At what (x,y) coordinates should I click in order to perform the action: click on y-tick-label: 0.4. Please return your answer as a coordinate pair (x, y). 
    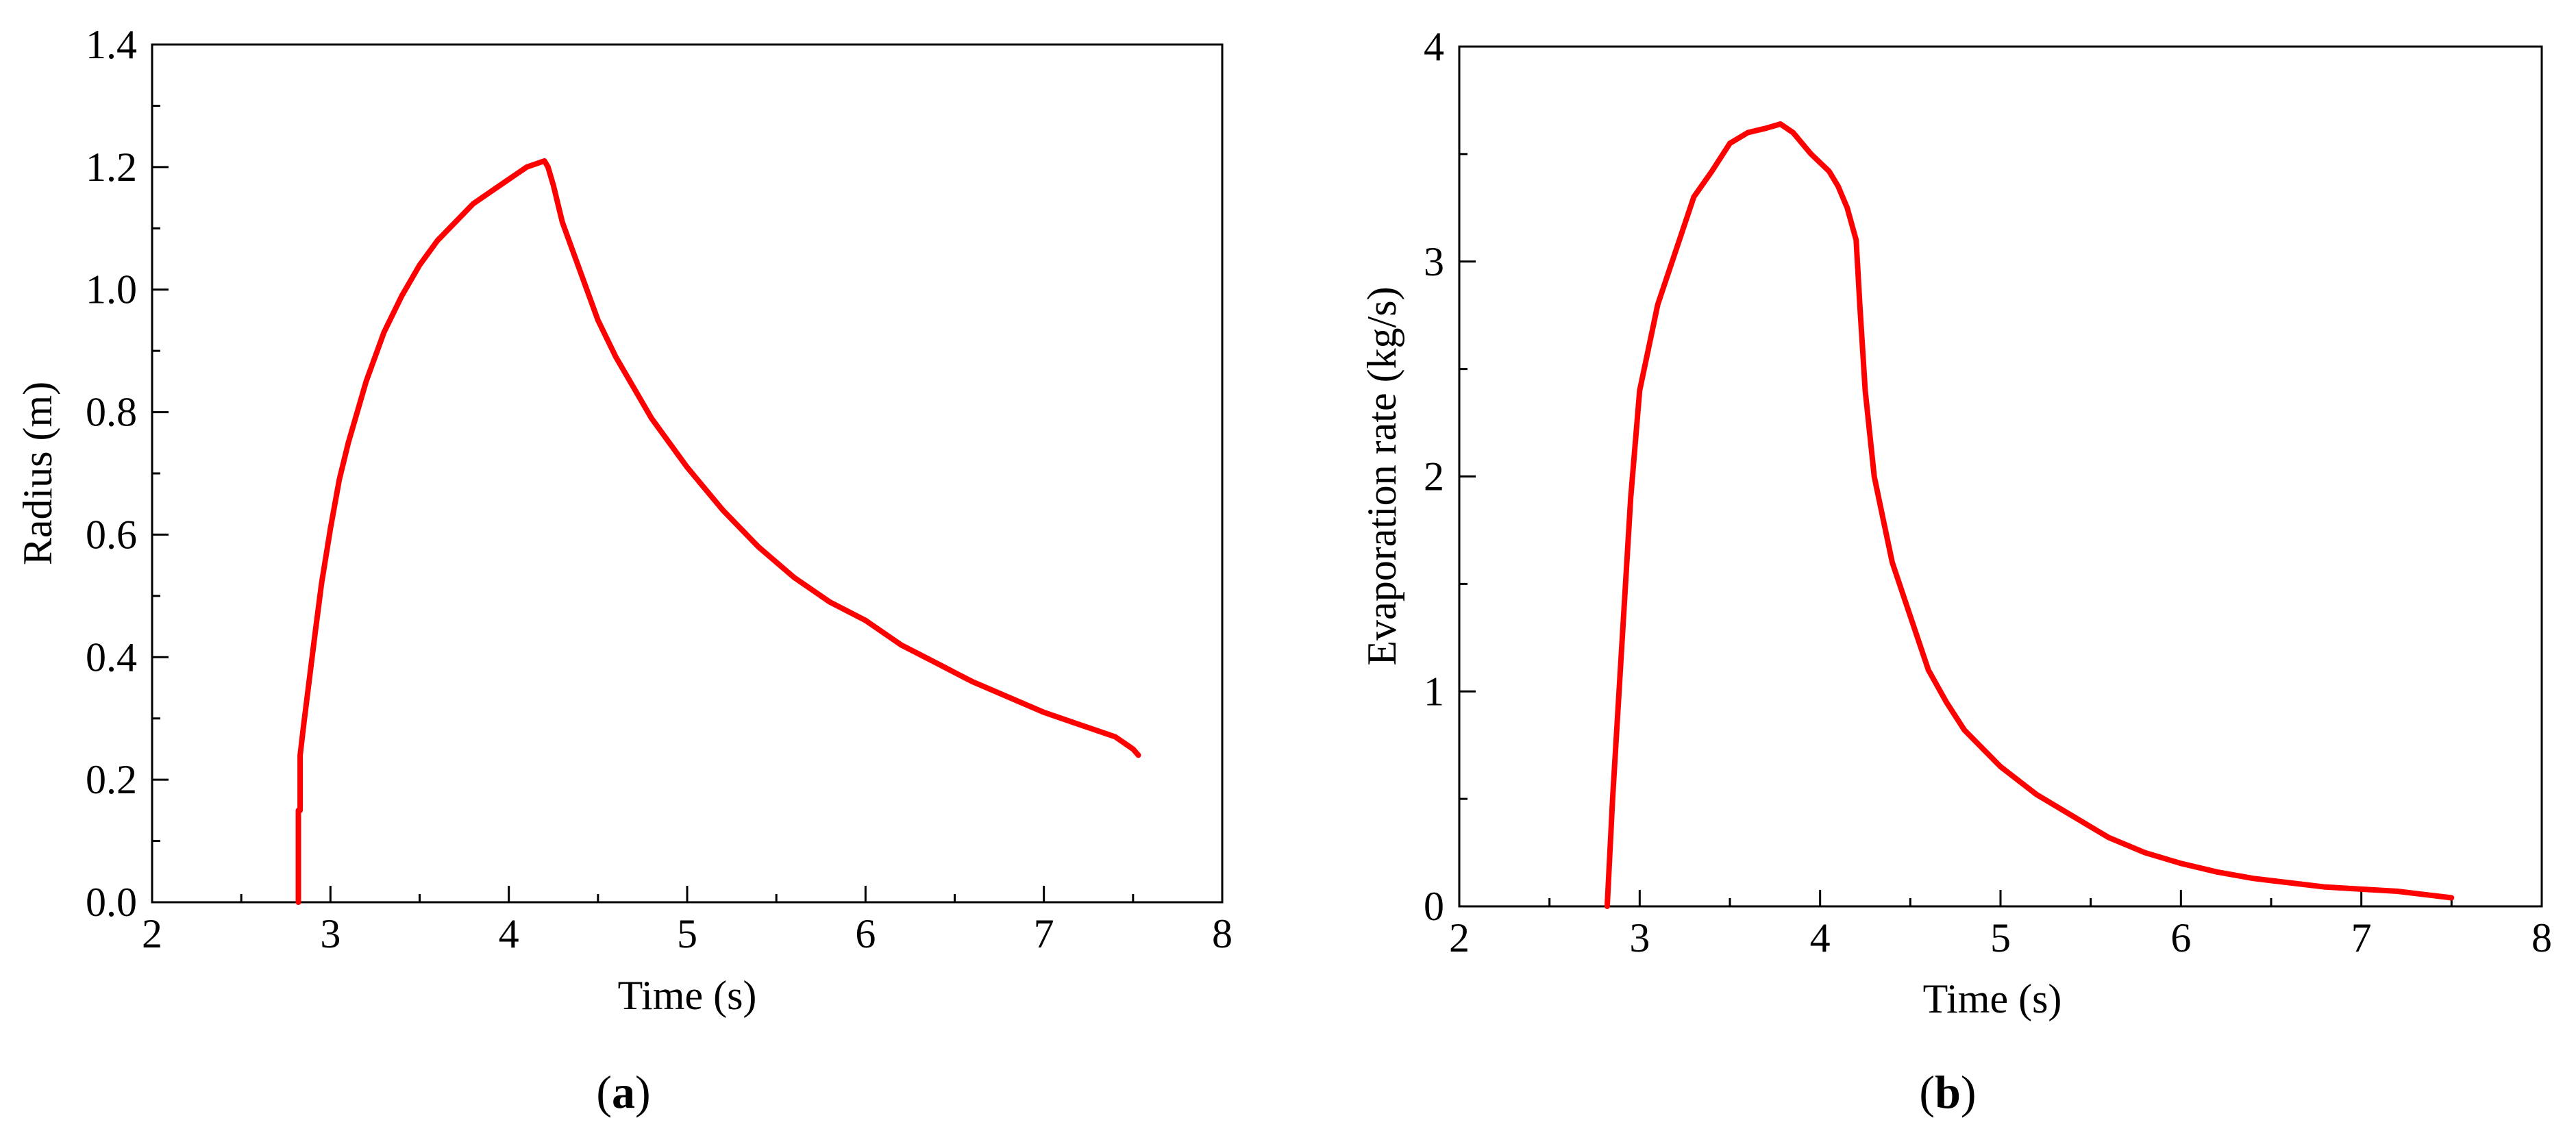
    Looking at the image, I should click on (111, 657).